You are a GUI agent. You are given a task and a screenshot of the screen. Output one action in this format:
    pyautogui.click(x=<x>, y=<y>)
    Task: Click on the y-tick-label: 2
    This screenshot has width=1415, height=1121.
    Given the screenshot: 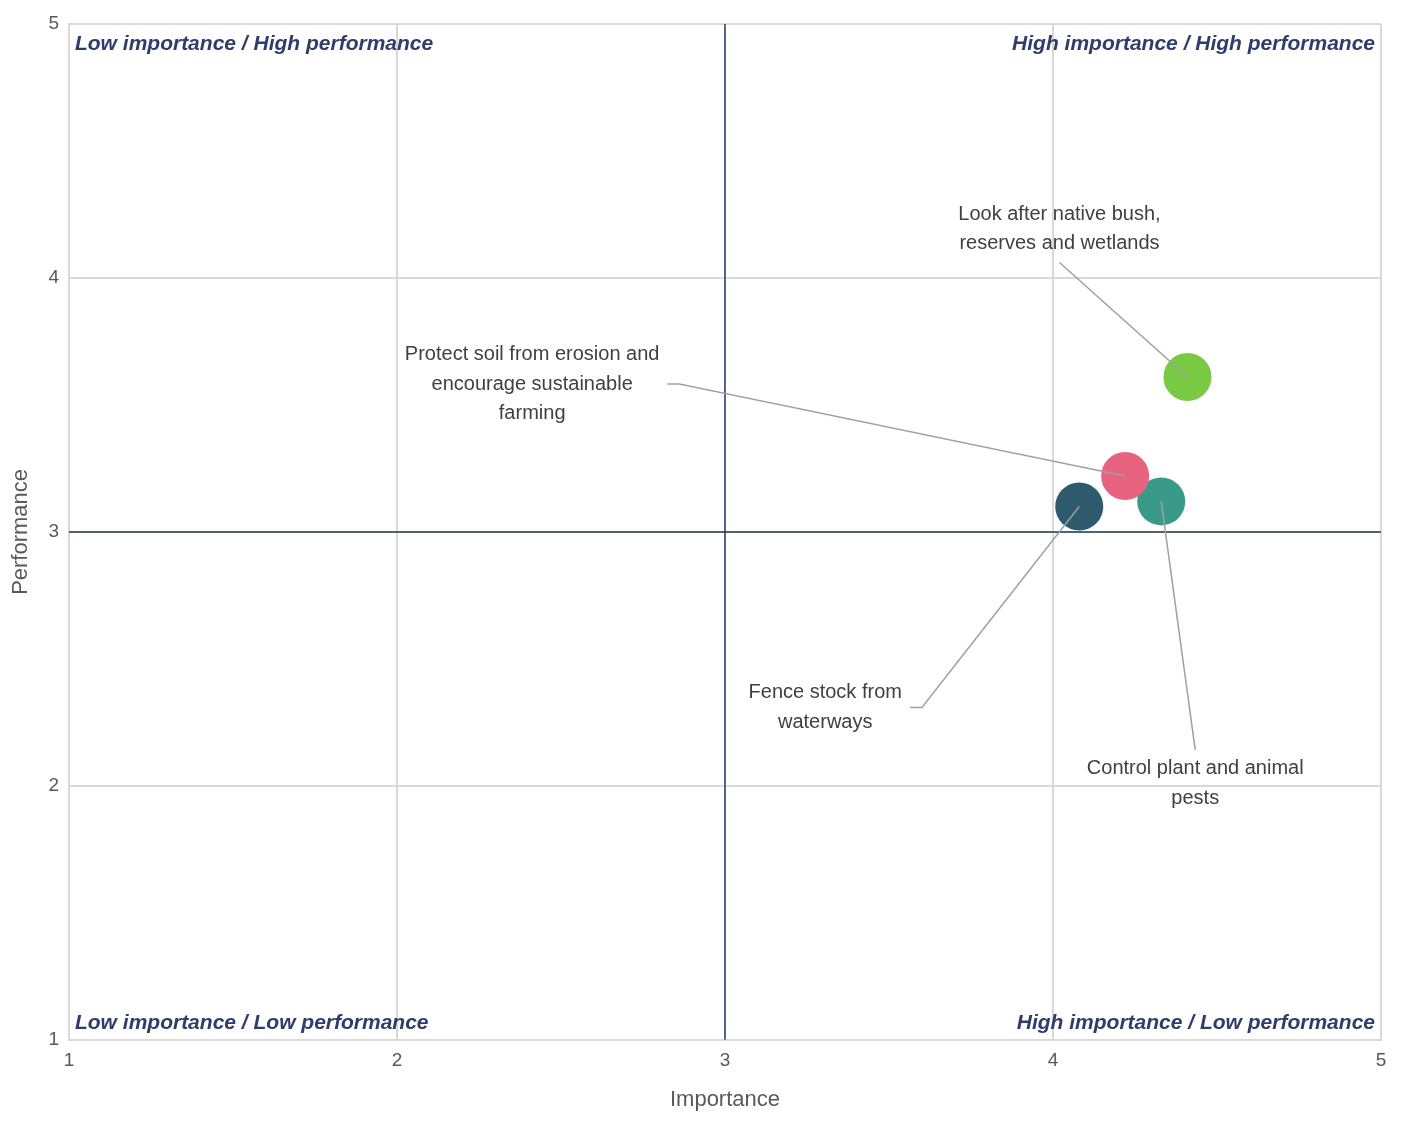 What is the action you would take?
    pyautogui.click(x=53, y=785)
    